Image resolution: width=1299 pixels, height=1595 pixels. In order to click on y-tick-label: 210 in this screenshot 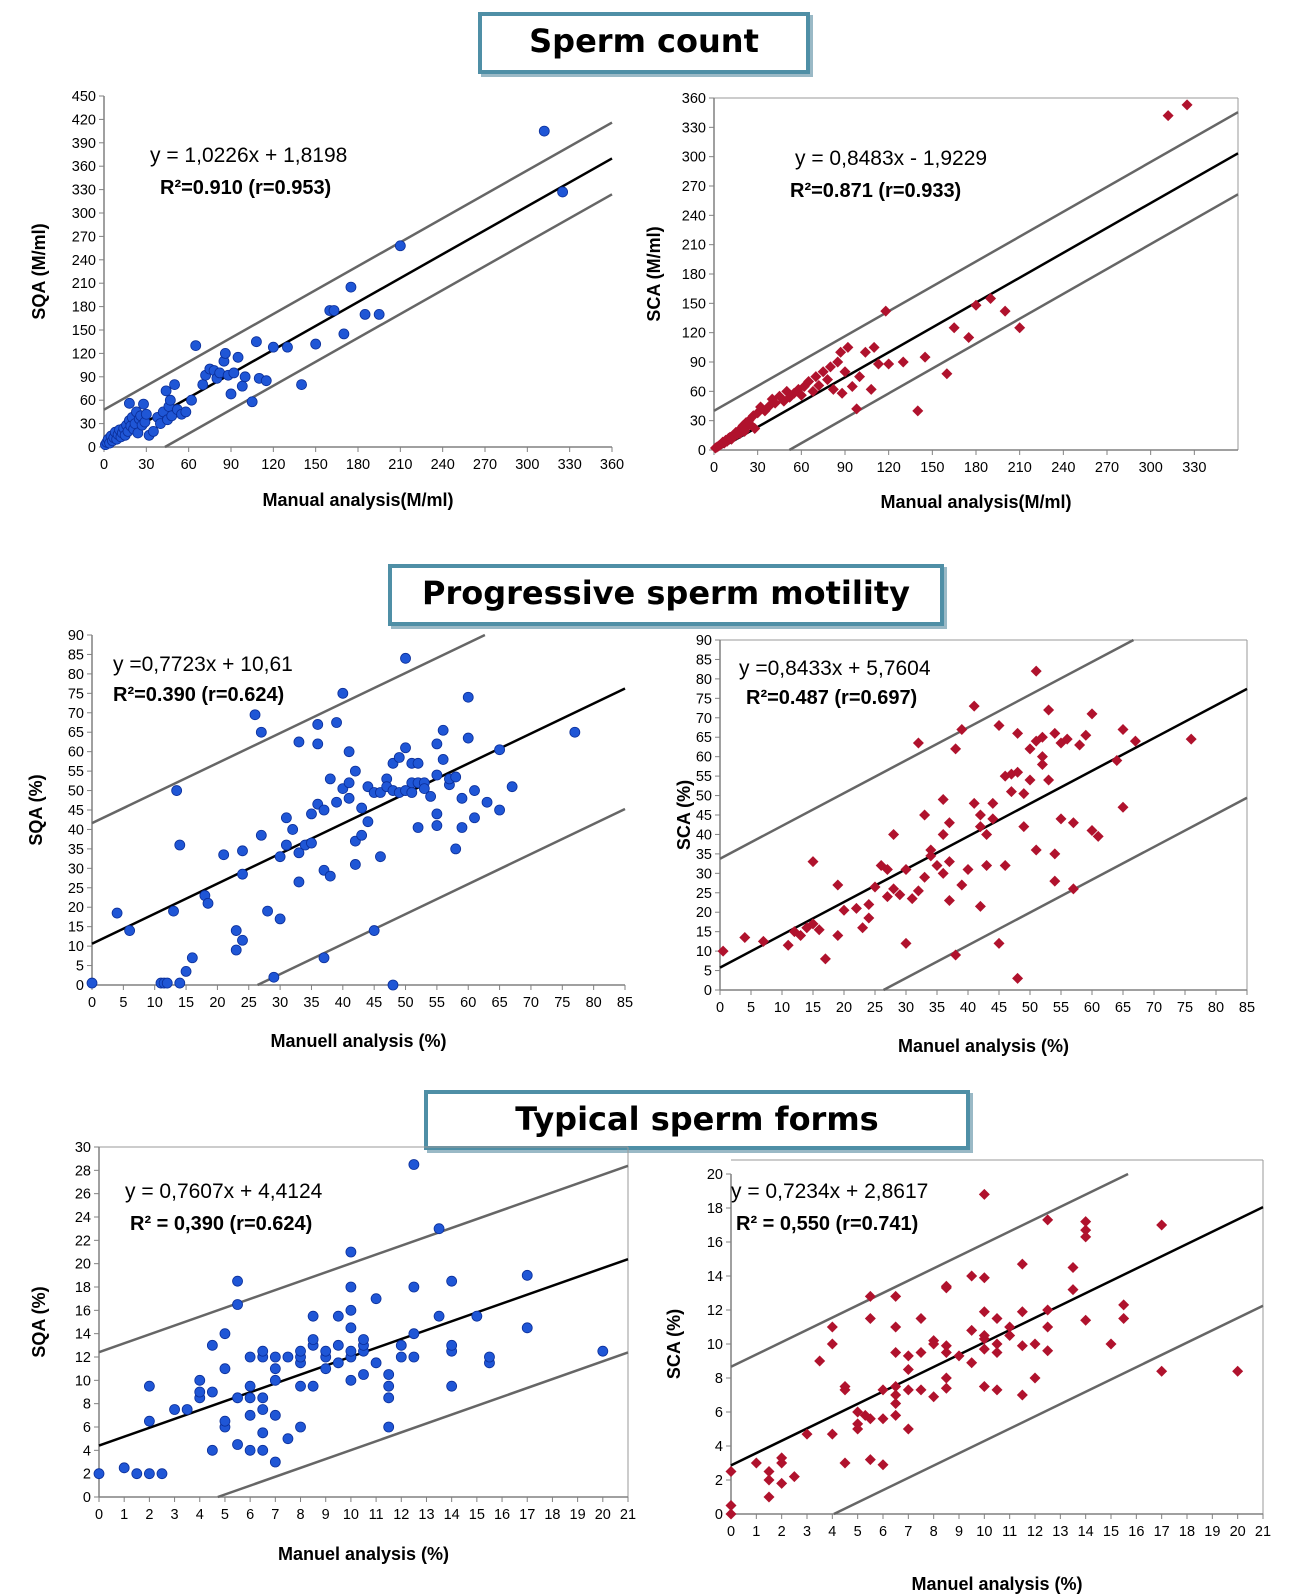, I will do `click(84, 284)`.